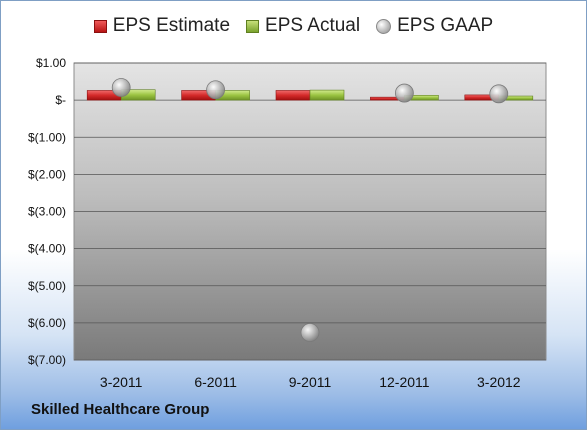  What do you see at coordinates (499, 382) in the screenshot?
I see `x-tick-label: 3-2012` at bounding box center [499, 382].